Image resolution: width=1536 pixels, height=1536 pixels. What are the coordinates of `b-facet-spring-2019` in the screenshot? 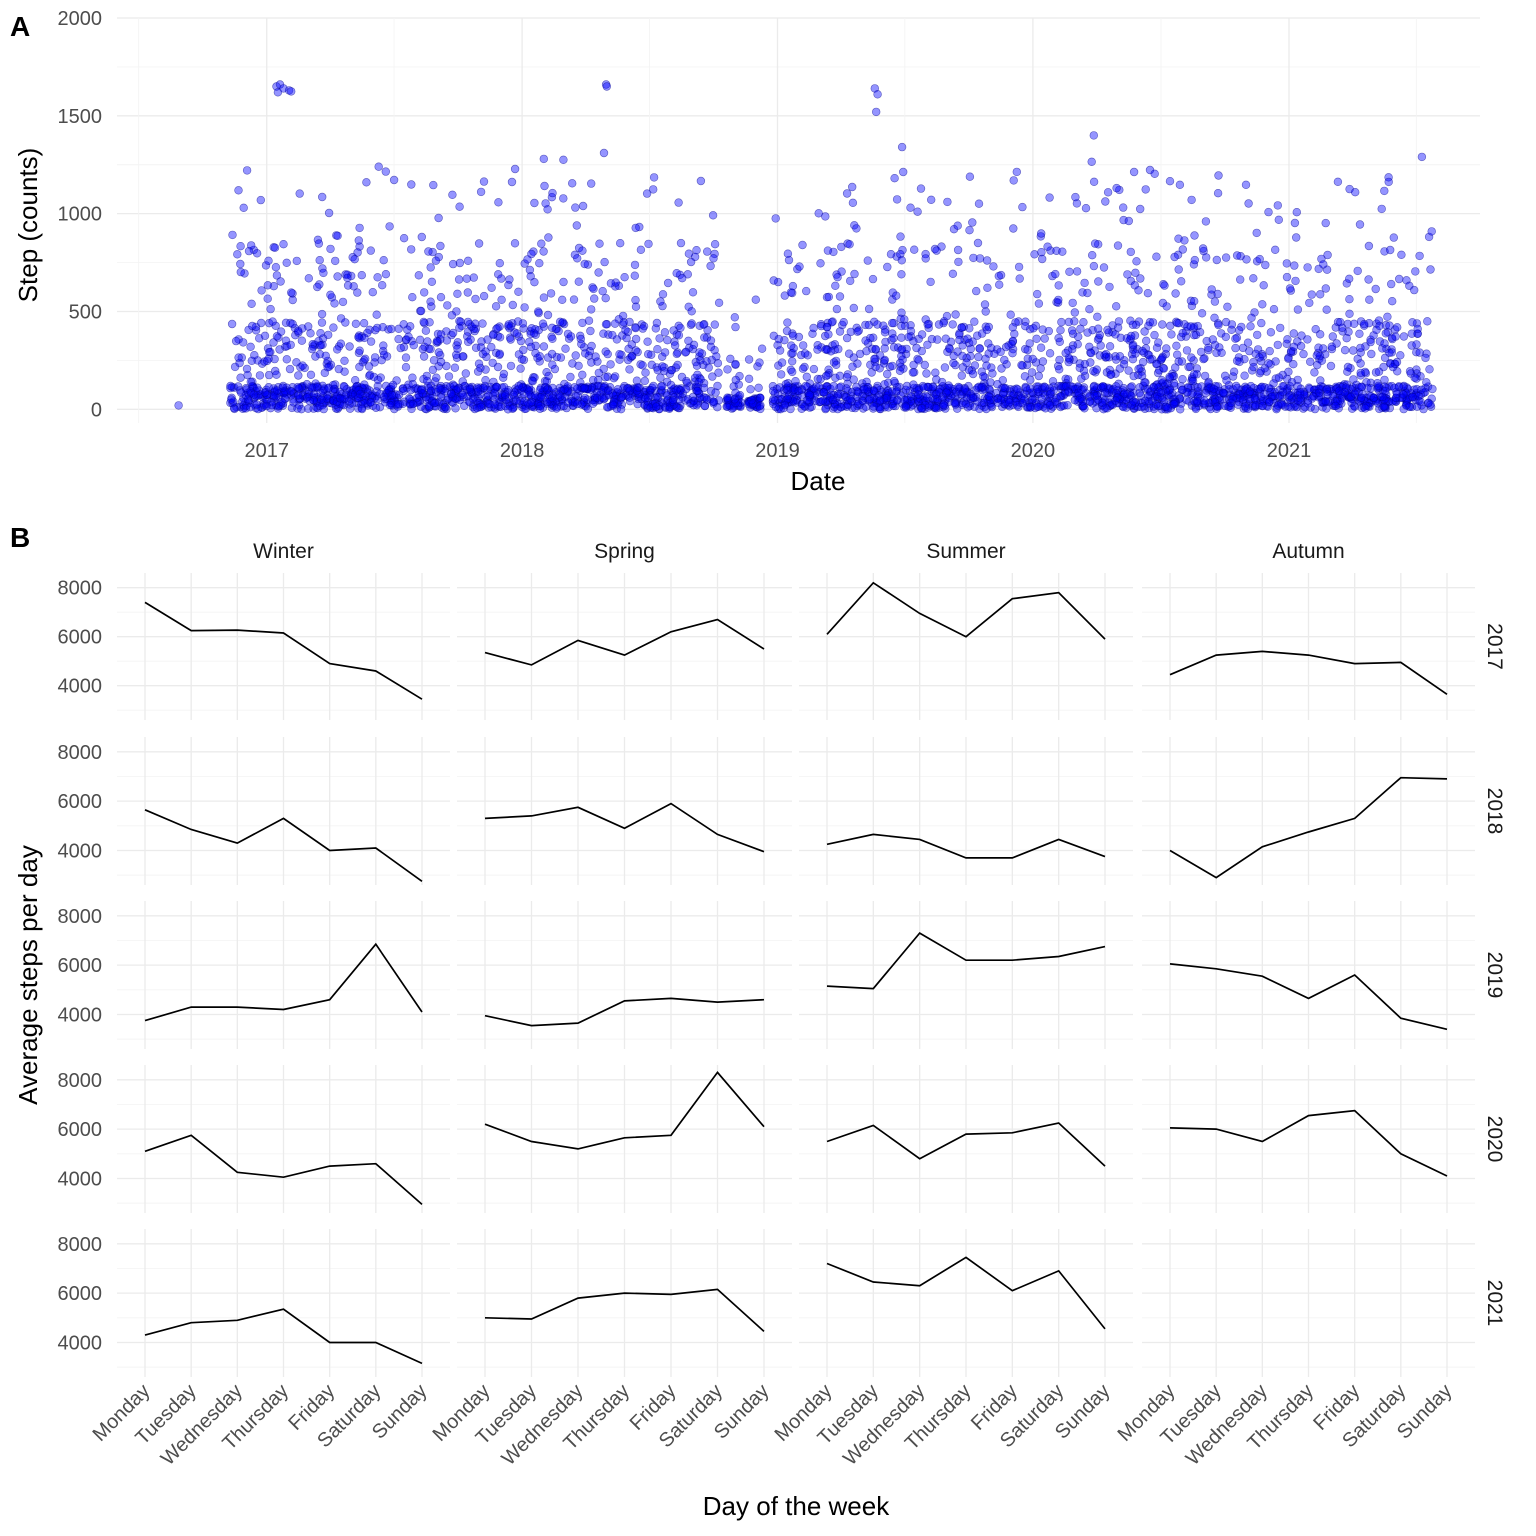 It's located at (624, 975).